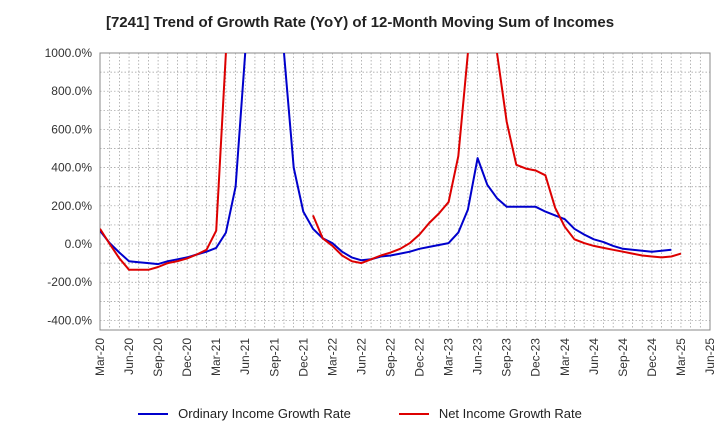  What do you see at coordinates (100, 357) in the screenshot?
I see `x-tick-label: Mar-20` at bounding box center [100, 357].